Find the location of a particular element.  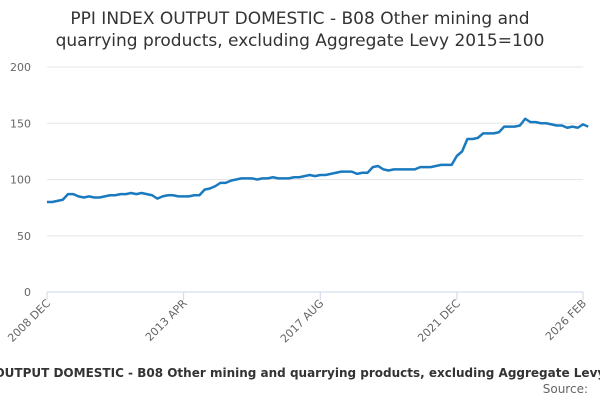

x-tick-label: 2026 FEB is located at coordinates (566, 320).